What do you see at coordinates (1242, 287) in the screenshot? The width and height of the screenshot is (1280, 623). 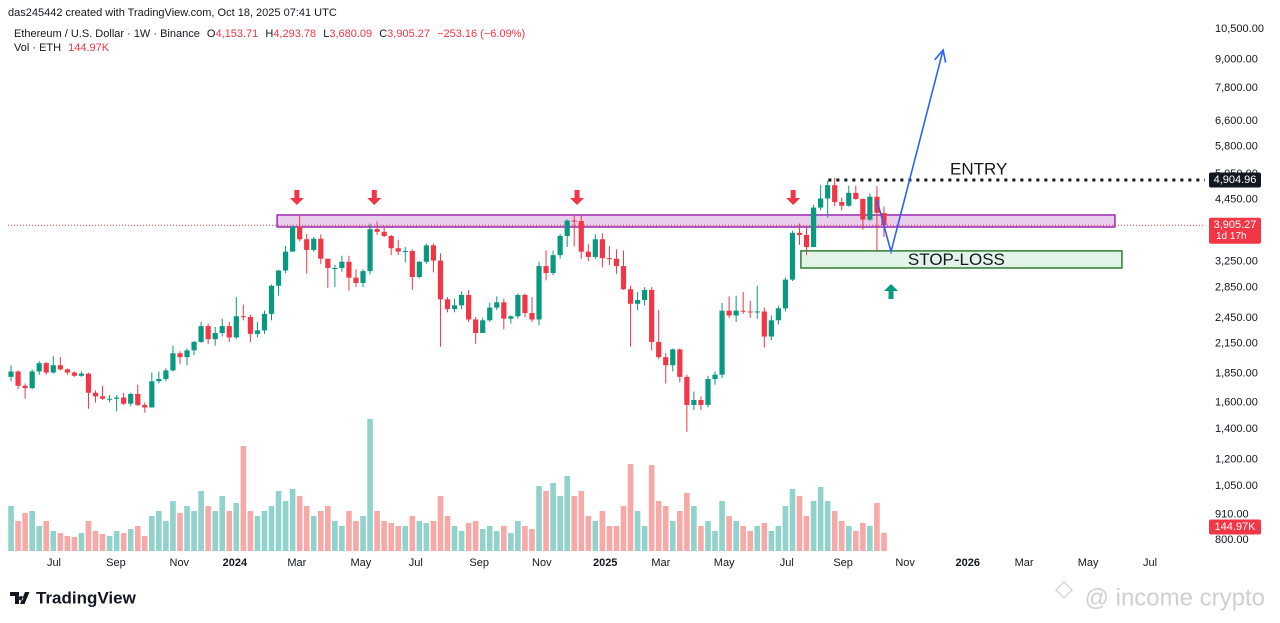 I see `price-axis-bg` at bounding box center [1242, 287].